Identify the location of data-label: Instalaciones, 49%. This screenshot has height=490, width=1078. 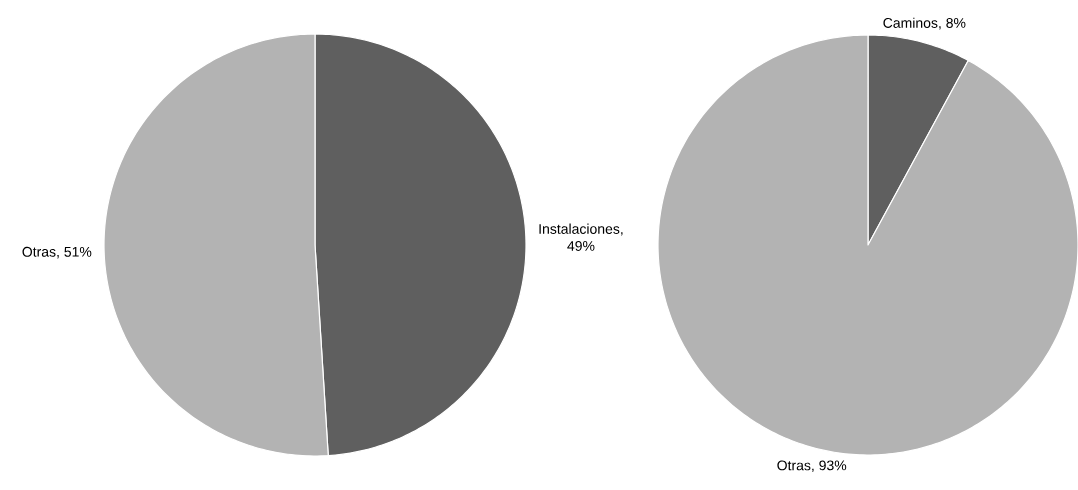
(581, 237).